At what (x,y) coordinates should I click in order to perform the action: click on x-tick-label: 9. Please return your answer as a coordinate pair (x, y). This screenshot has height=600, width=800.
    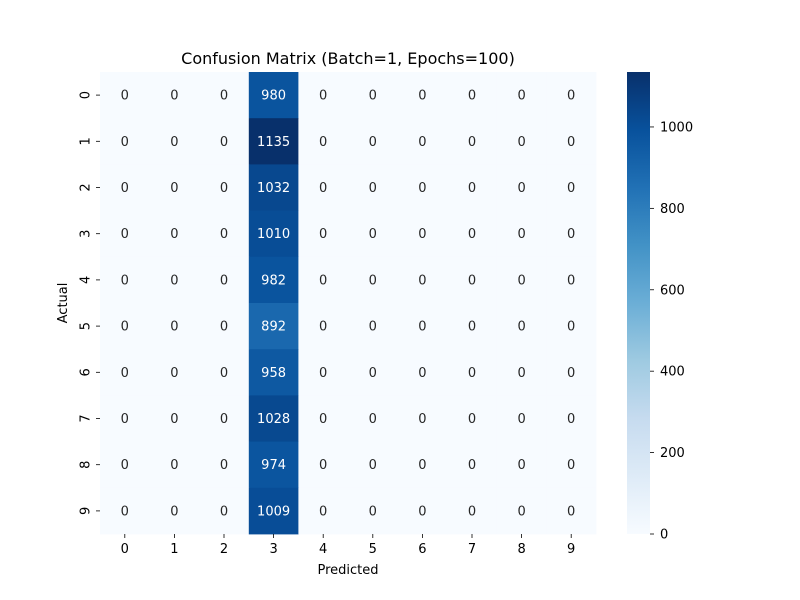
    Looking at the image, I should click on (571, 549).